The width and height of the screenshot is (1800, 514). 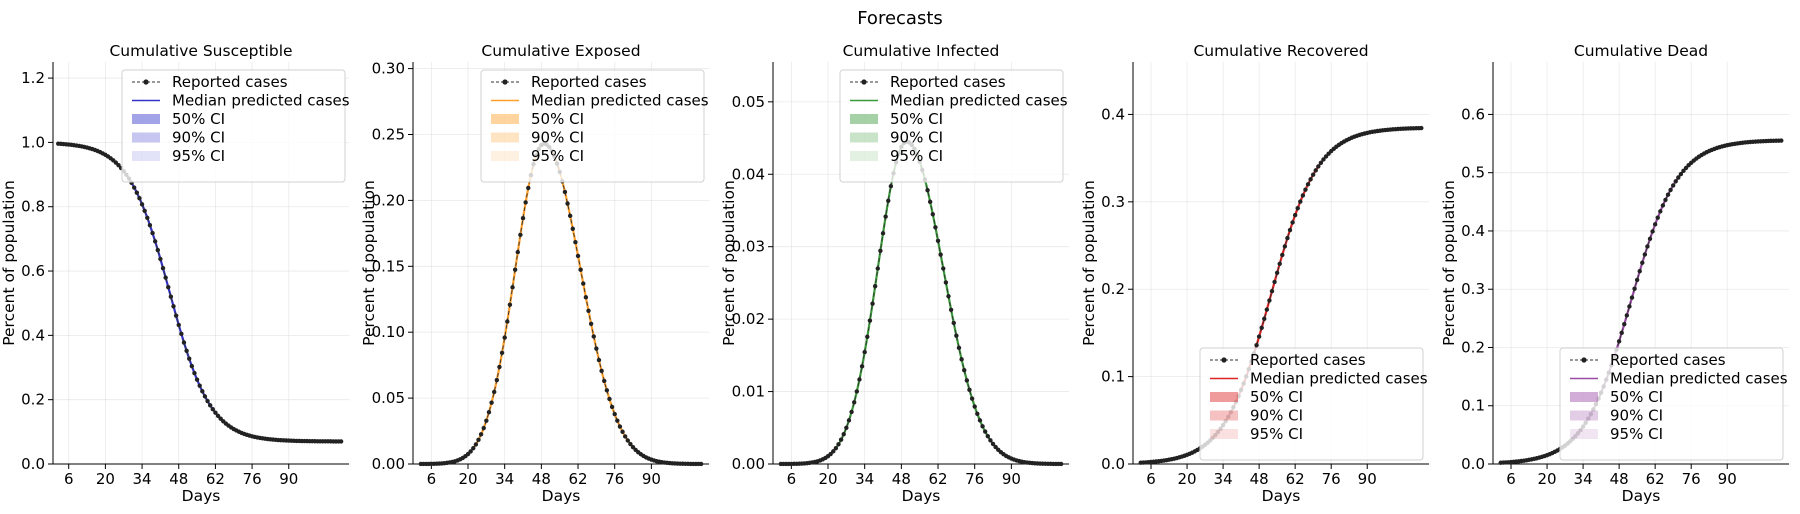 What do you see at coordinates (951, 126) in the screenshot?
I see `legend-box` at bounding box center [951, 126].